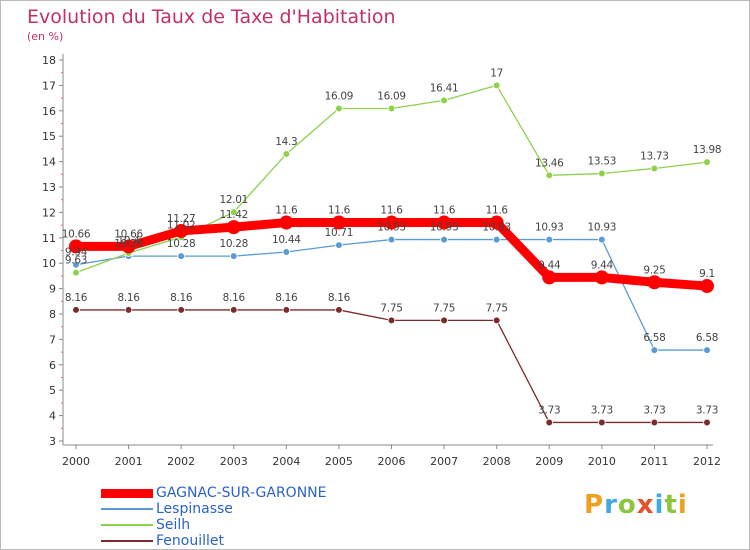 The height and width of the screenshot is (550, 750). Describe the element at coordinates (52, 289) in the screenshot. I see `y-tick-label: 9` at that location.